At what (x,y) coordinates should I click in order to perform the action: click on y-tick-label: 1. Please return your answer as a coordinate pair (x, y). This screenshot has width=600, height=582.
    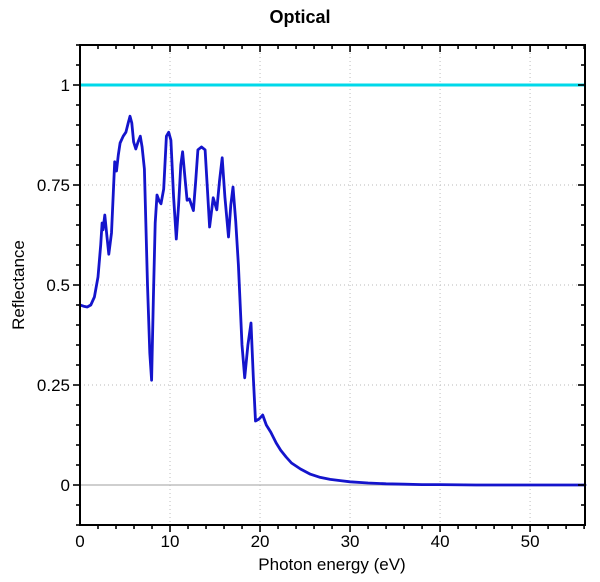
    Looking at the image, I should click on (65, 85).